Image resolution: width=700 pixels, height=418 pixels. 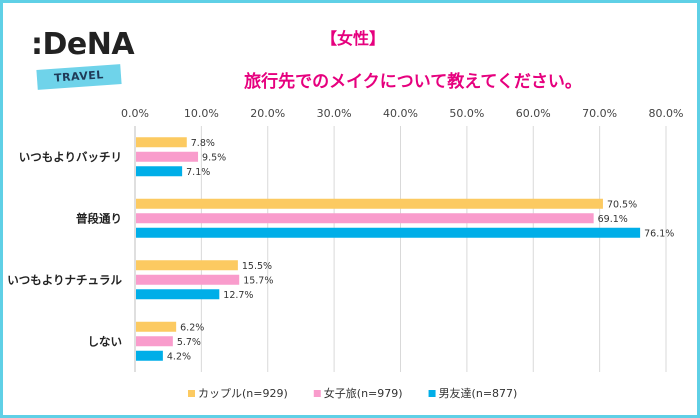 I want to click on data-label: 4.2%, so click(x=179, y=356).